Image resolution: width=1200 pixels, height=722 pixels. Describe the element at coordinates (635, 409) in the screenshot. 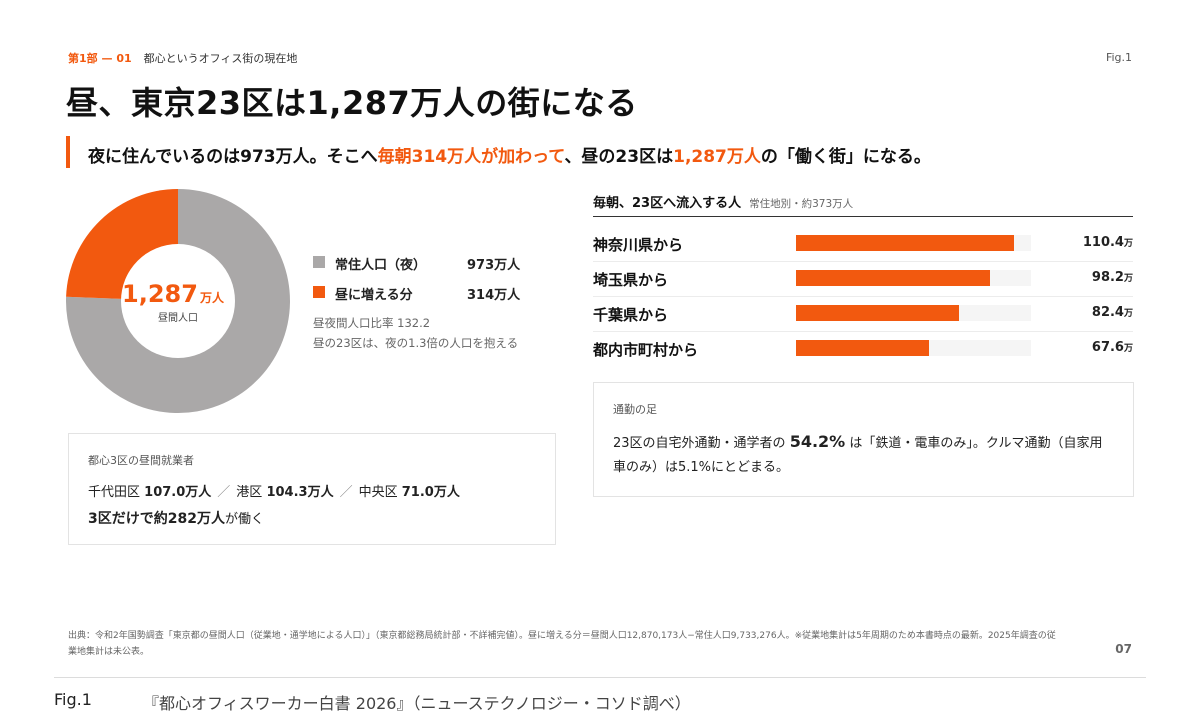

I see `commute-card-title: 通勤の足` at that location.